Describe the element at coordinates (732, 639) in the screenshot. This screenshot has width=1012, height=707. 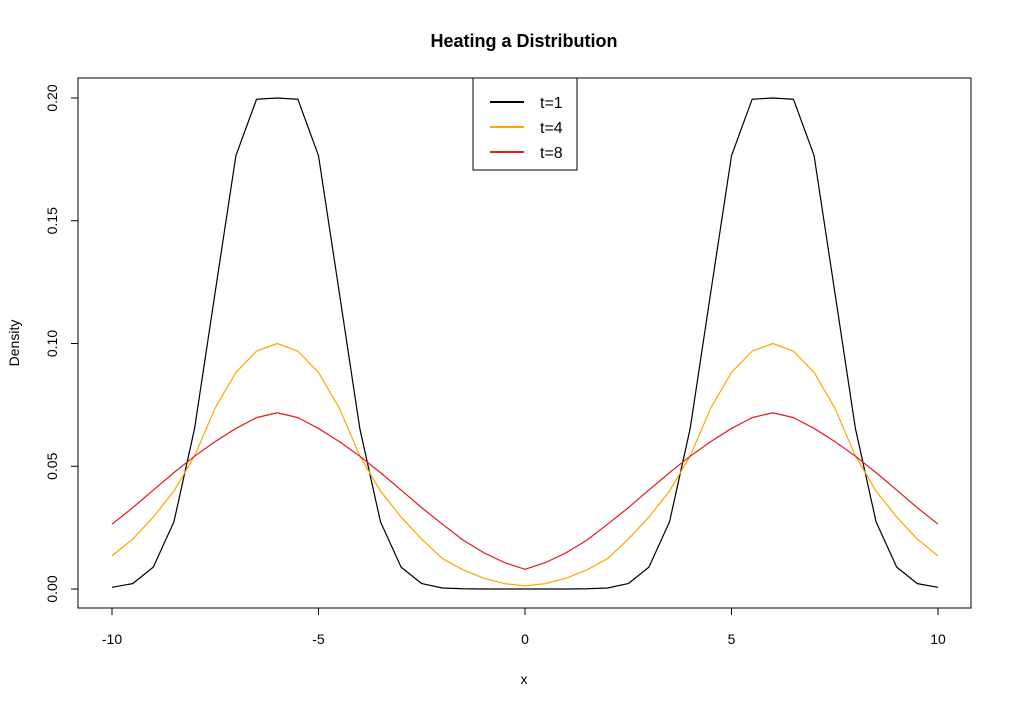
I see `x-tick-label: 5` at that location.